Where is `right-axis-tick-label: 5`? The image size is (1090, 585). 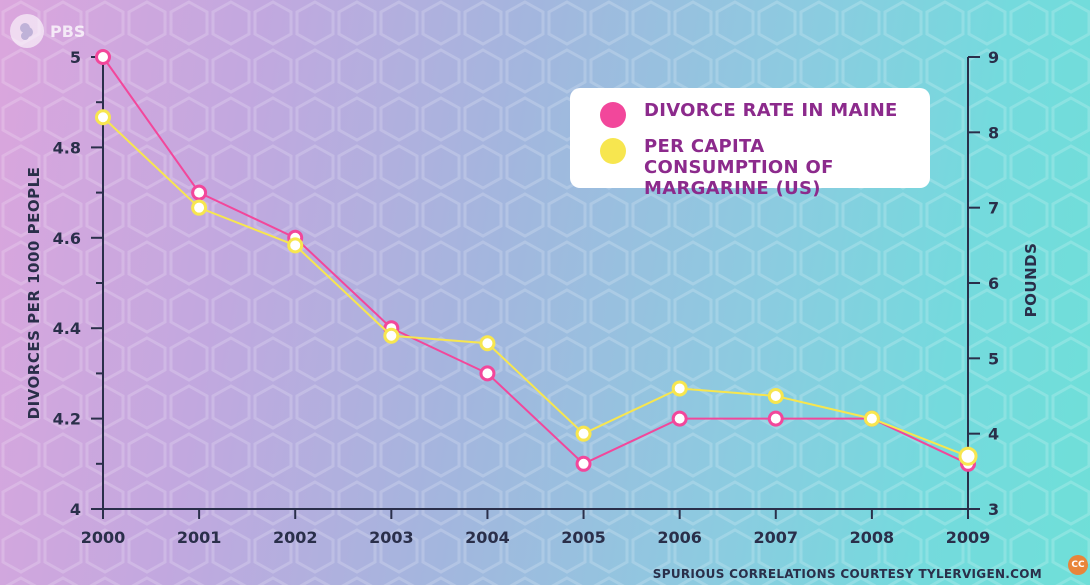
right-axis-tick-label: 5 is located at coordinates (993, 358).